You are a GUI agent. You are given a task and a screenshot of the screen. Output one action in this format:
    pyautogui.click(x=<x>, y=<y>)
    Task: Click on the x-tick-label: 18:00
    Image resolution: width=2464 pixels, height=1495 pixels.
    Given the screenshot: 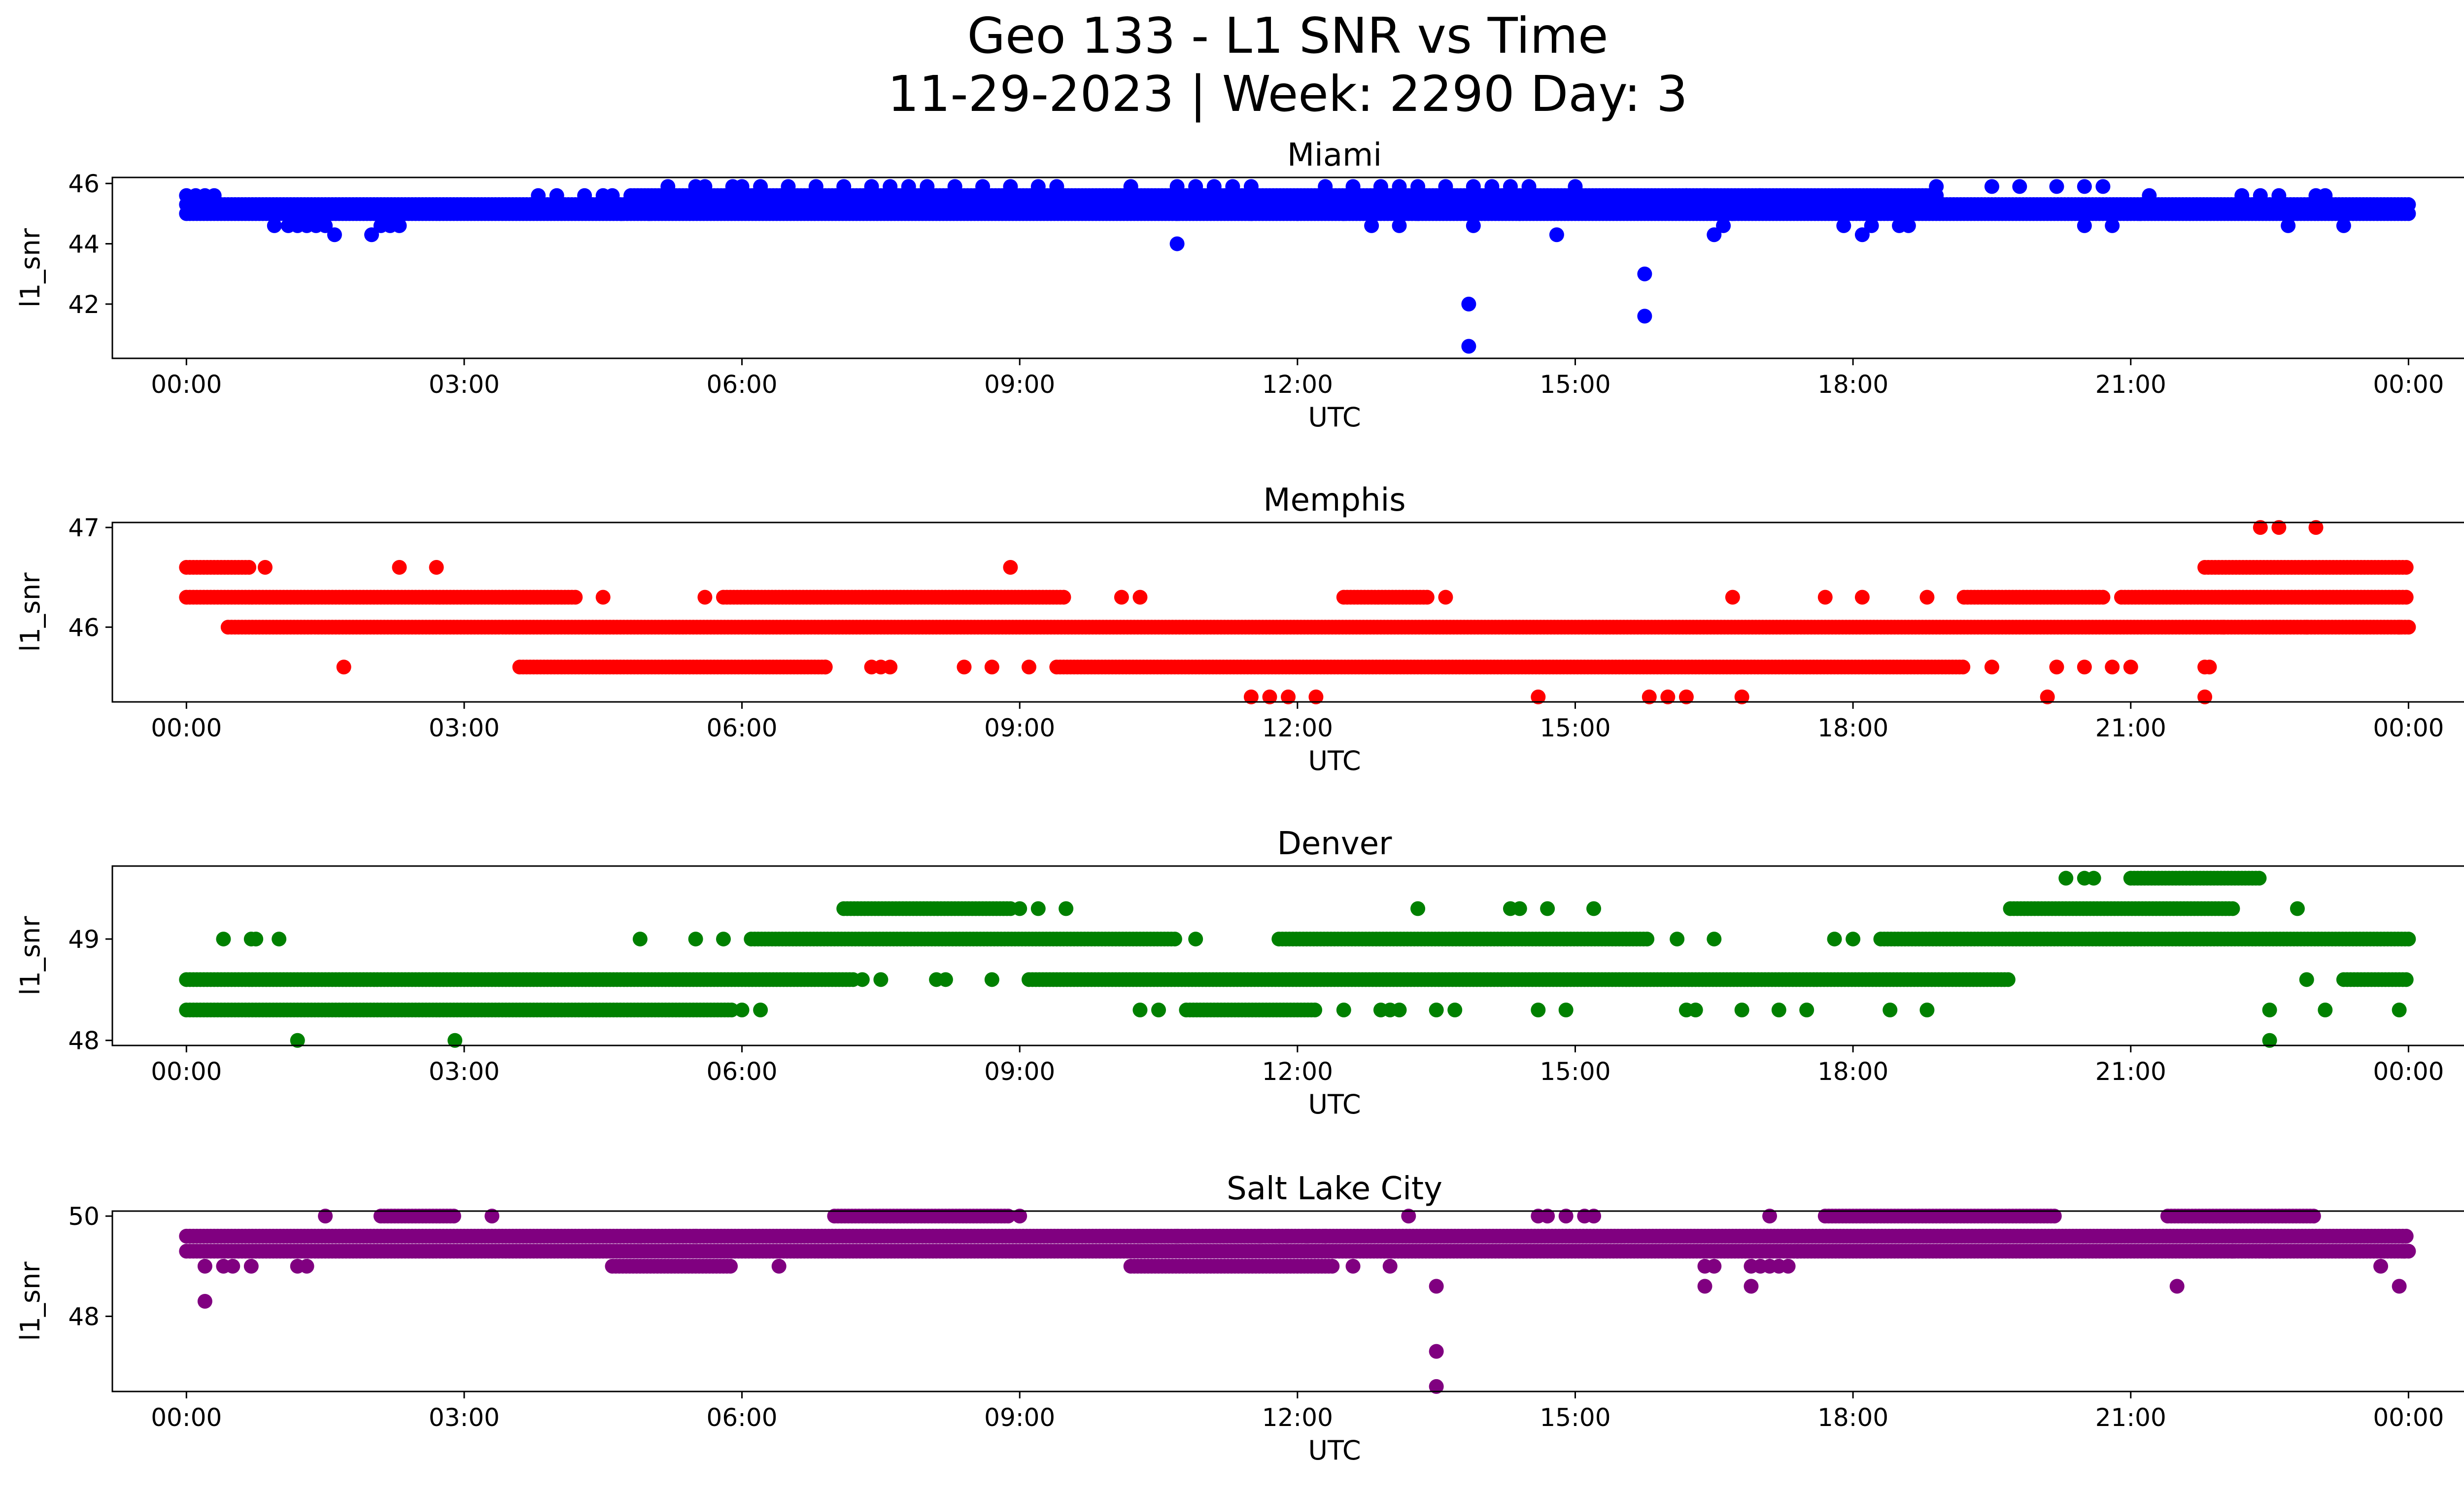 What is the action you would take?
    pyautogui.click(x=1852, y=384)
    